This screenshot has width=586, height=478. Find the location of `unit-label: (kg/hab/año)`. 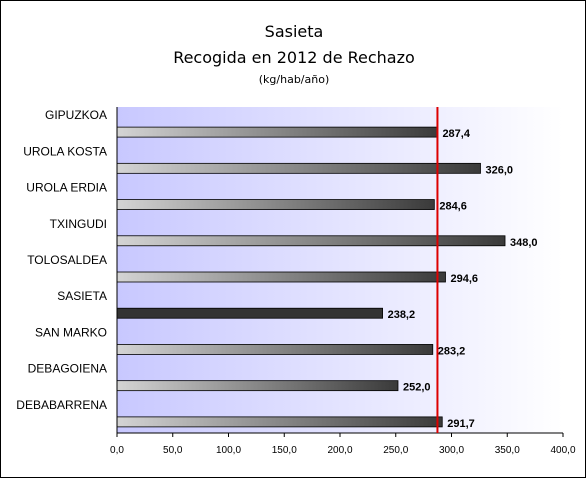

unit-label: (kg/hab/año) is located at coordinates (294, 79).